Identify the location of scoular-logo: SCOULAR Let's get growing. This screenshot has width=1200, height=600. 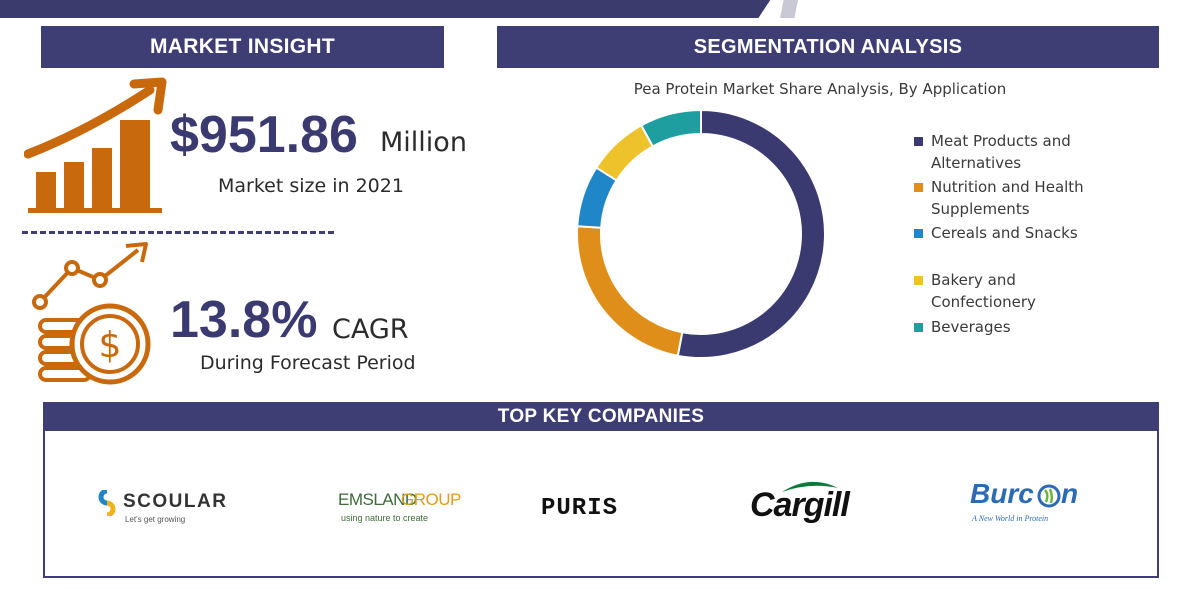
(166, 510).